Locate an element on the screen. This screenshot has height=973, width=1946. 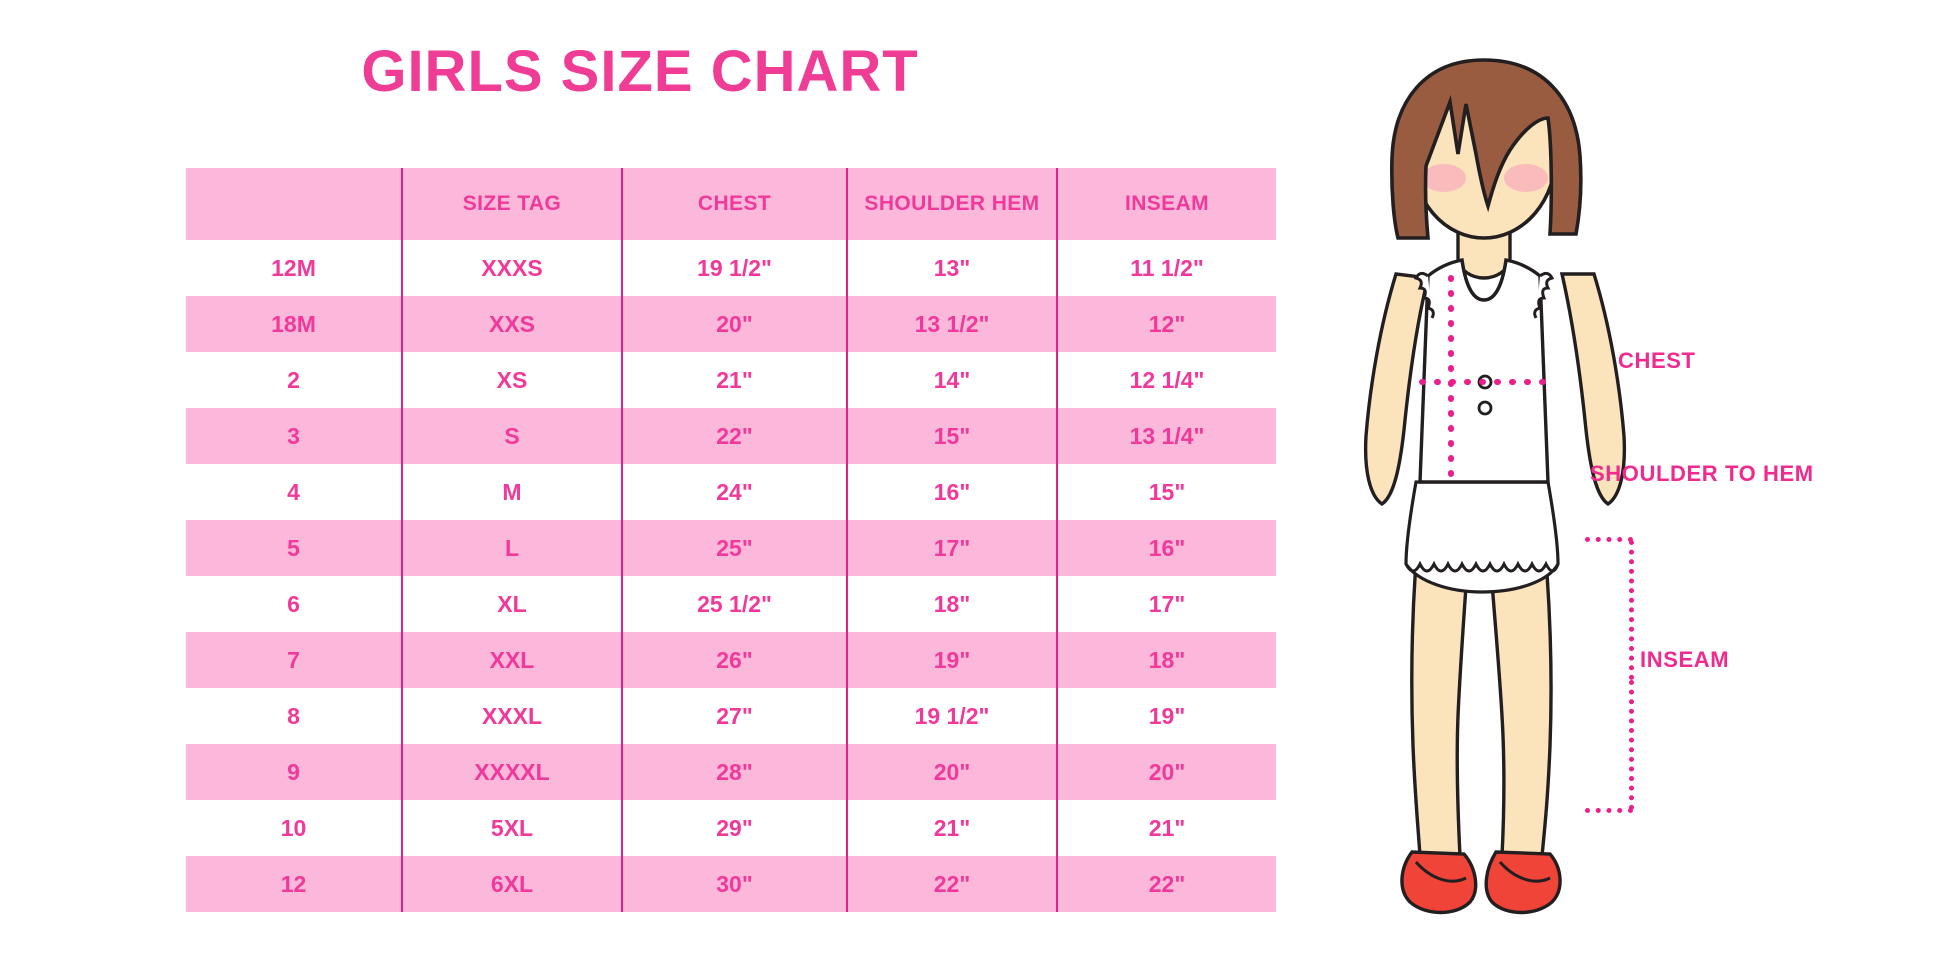
cell-size: 3 is located at coordinates (294, 436).